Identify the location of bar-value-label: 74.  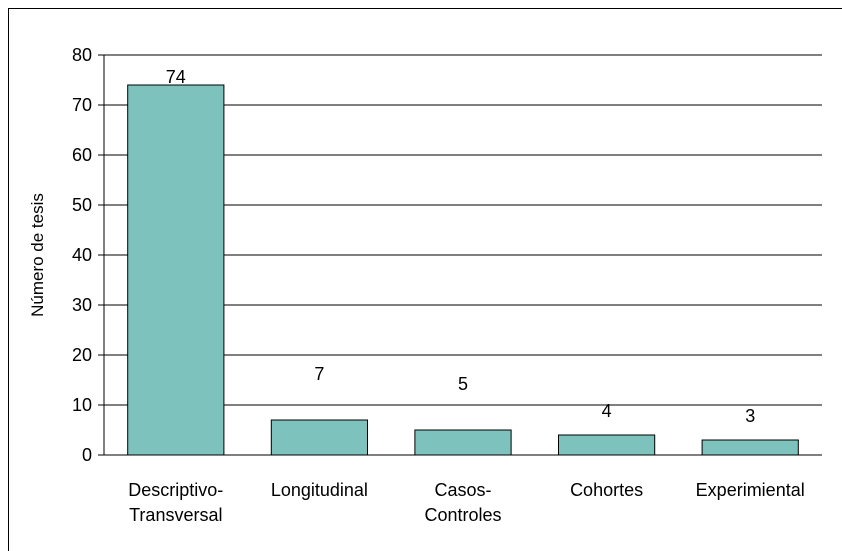
(176, 77).